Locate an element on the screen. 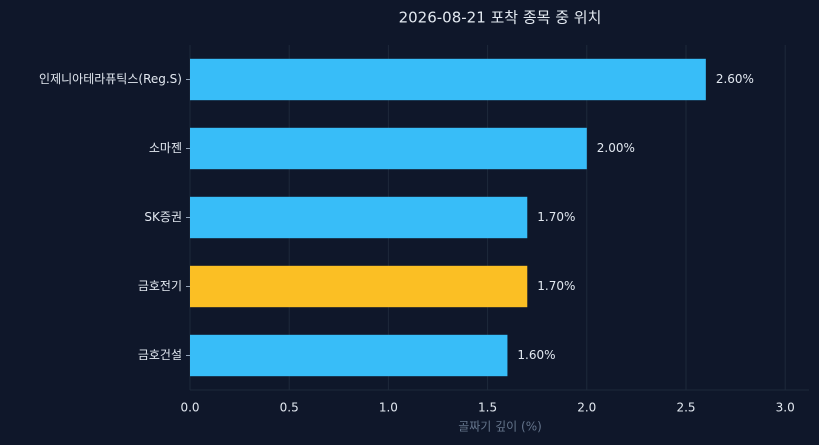  x-tick-label: 0.0 is located at coordinates (189, 408).